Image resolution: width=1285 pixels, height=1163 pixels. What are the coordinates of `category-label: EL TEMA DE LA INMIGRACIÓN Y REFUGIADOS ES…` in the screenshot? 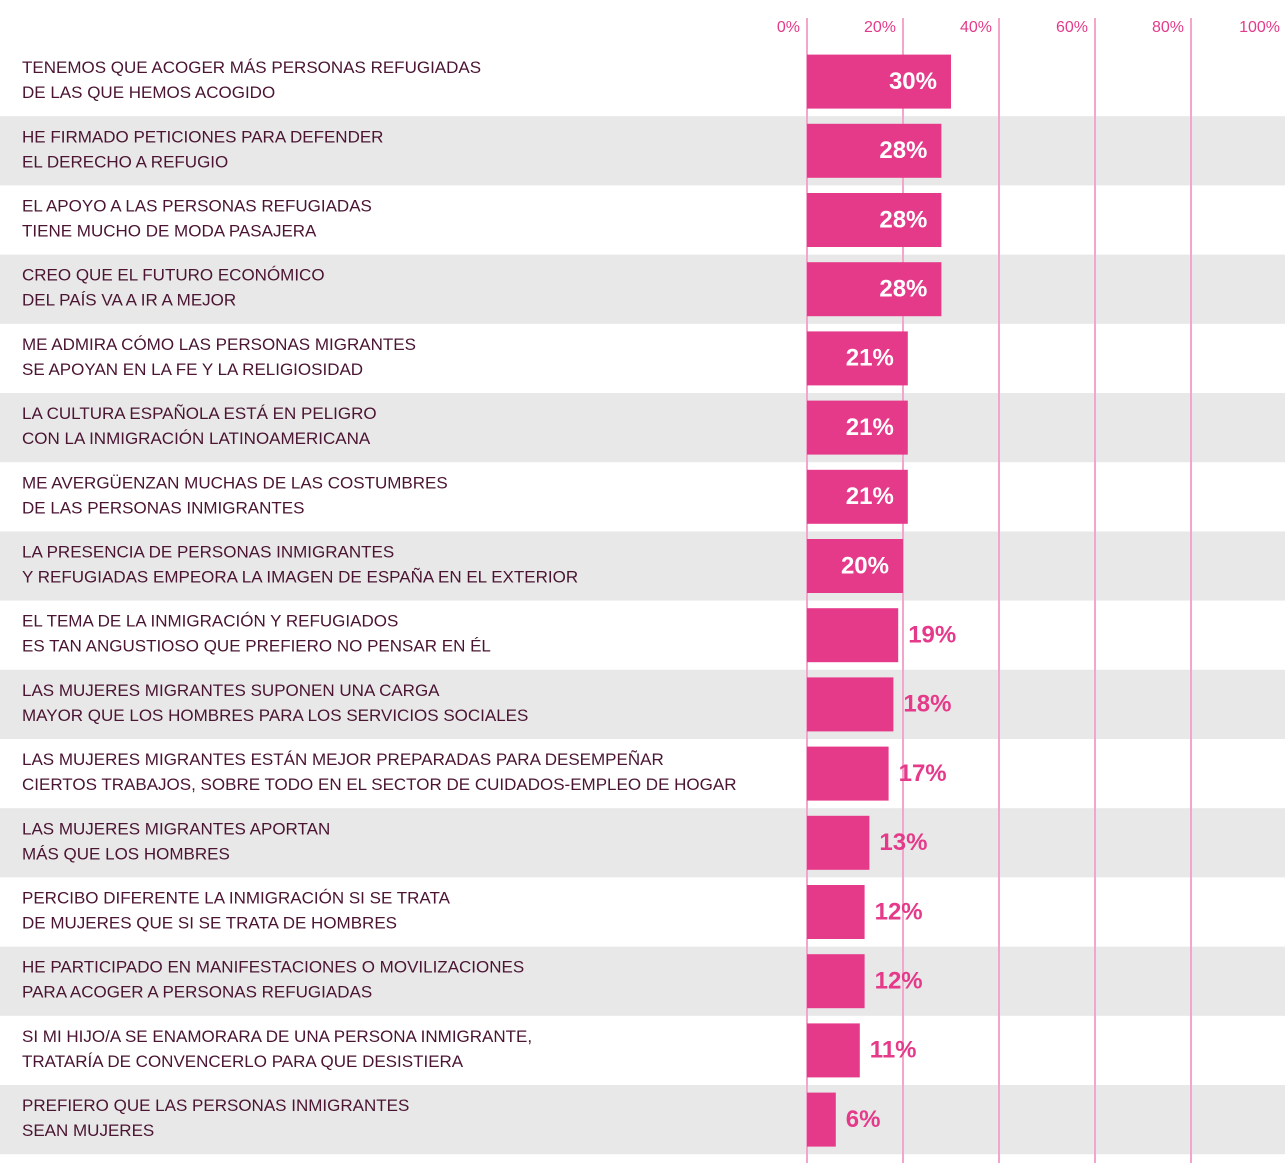 It's located at (256, 634).